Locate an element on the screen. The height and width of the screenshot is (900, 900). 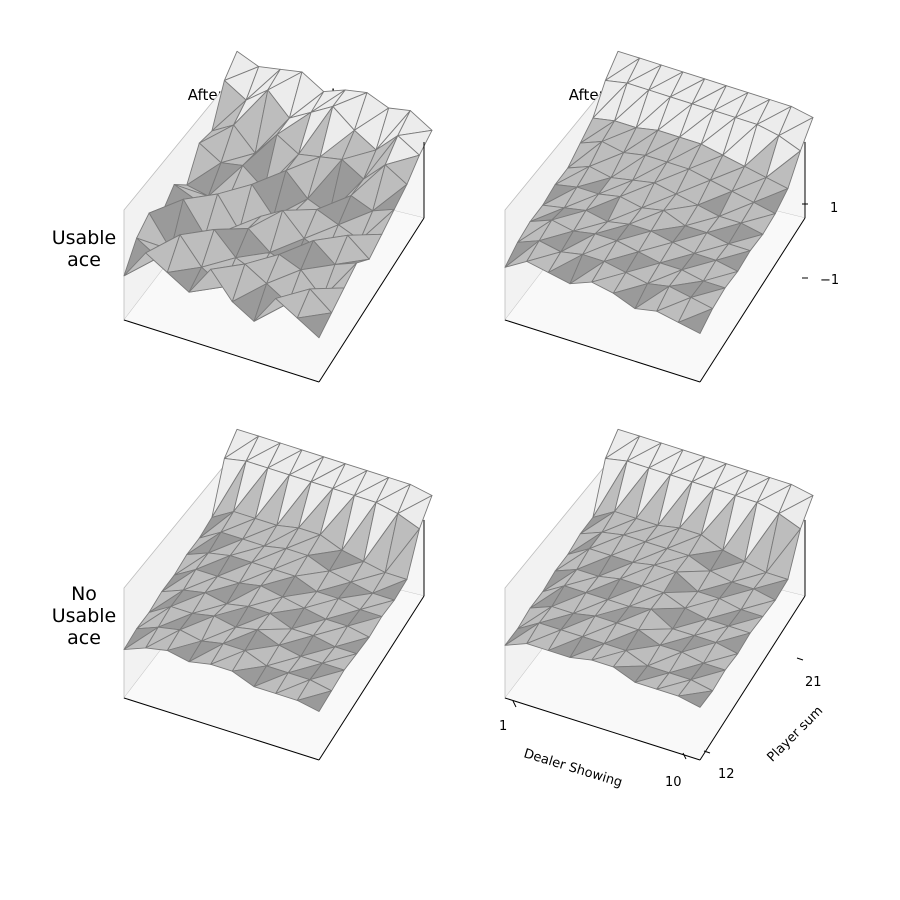
row-label-no-usable-ace-line3: ace is located at coordinates (84, 638).